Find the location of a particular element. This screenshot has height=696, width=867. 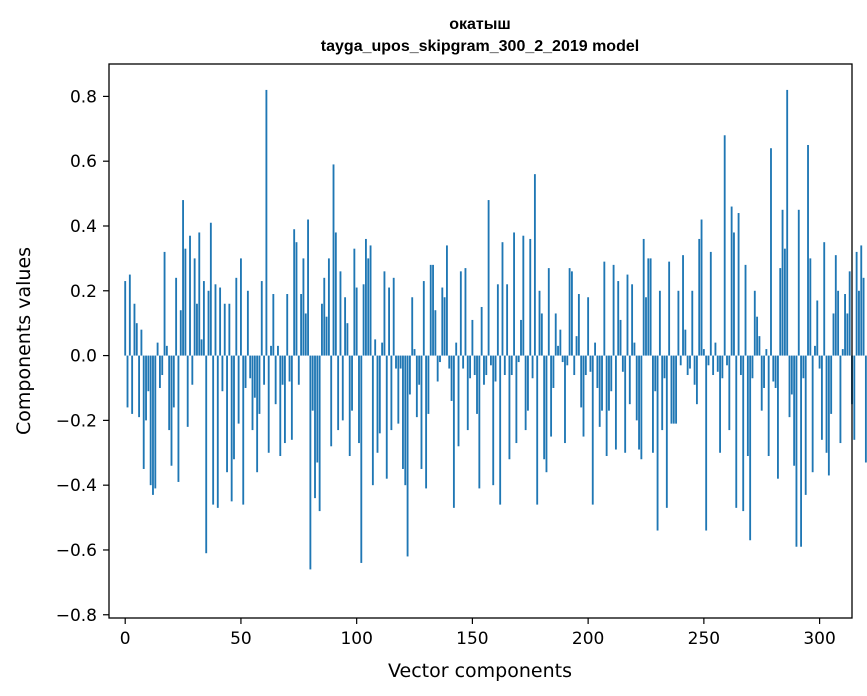

x-tick-label: 50 is located at coordinates (241, 639).